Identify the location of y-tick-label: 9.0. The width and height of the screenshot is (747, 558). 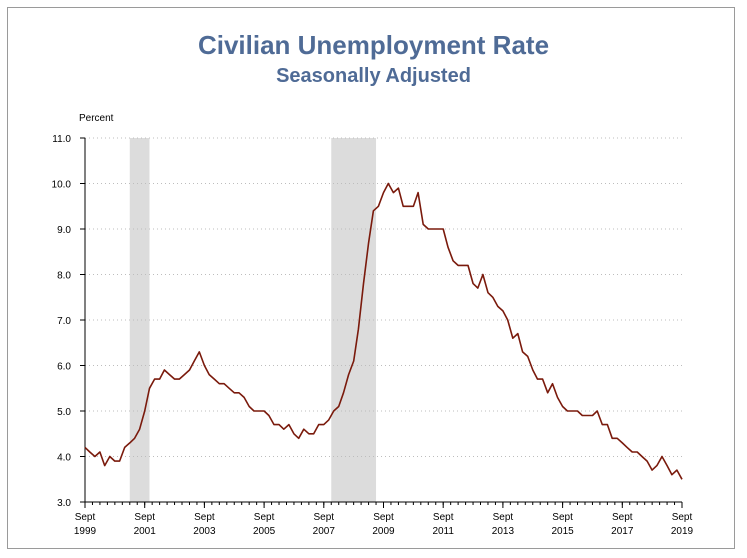
(64, 230).